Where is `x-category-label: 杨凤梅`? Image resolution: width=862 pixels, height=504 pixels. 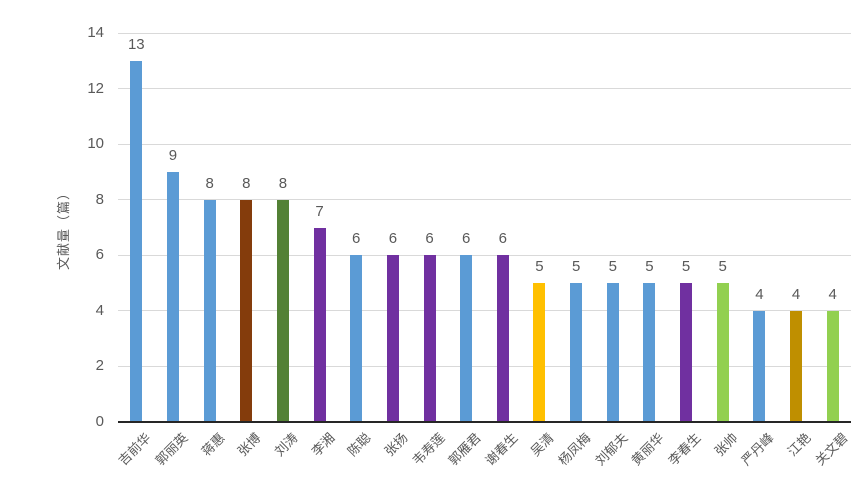 x-category-label: 杨凤梅 is located at coordinates (574, 449).